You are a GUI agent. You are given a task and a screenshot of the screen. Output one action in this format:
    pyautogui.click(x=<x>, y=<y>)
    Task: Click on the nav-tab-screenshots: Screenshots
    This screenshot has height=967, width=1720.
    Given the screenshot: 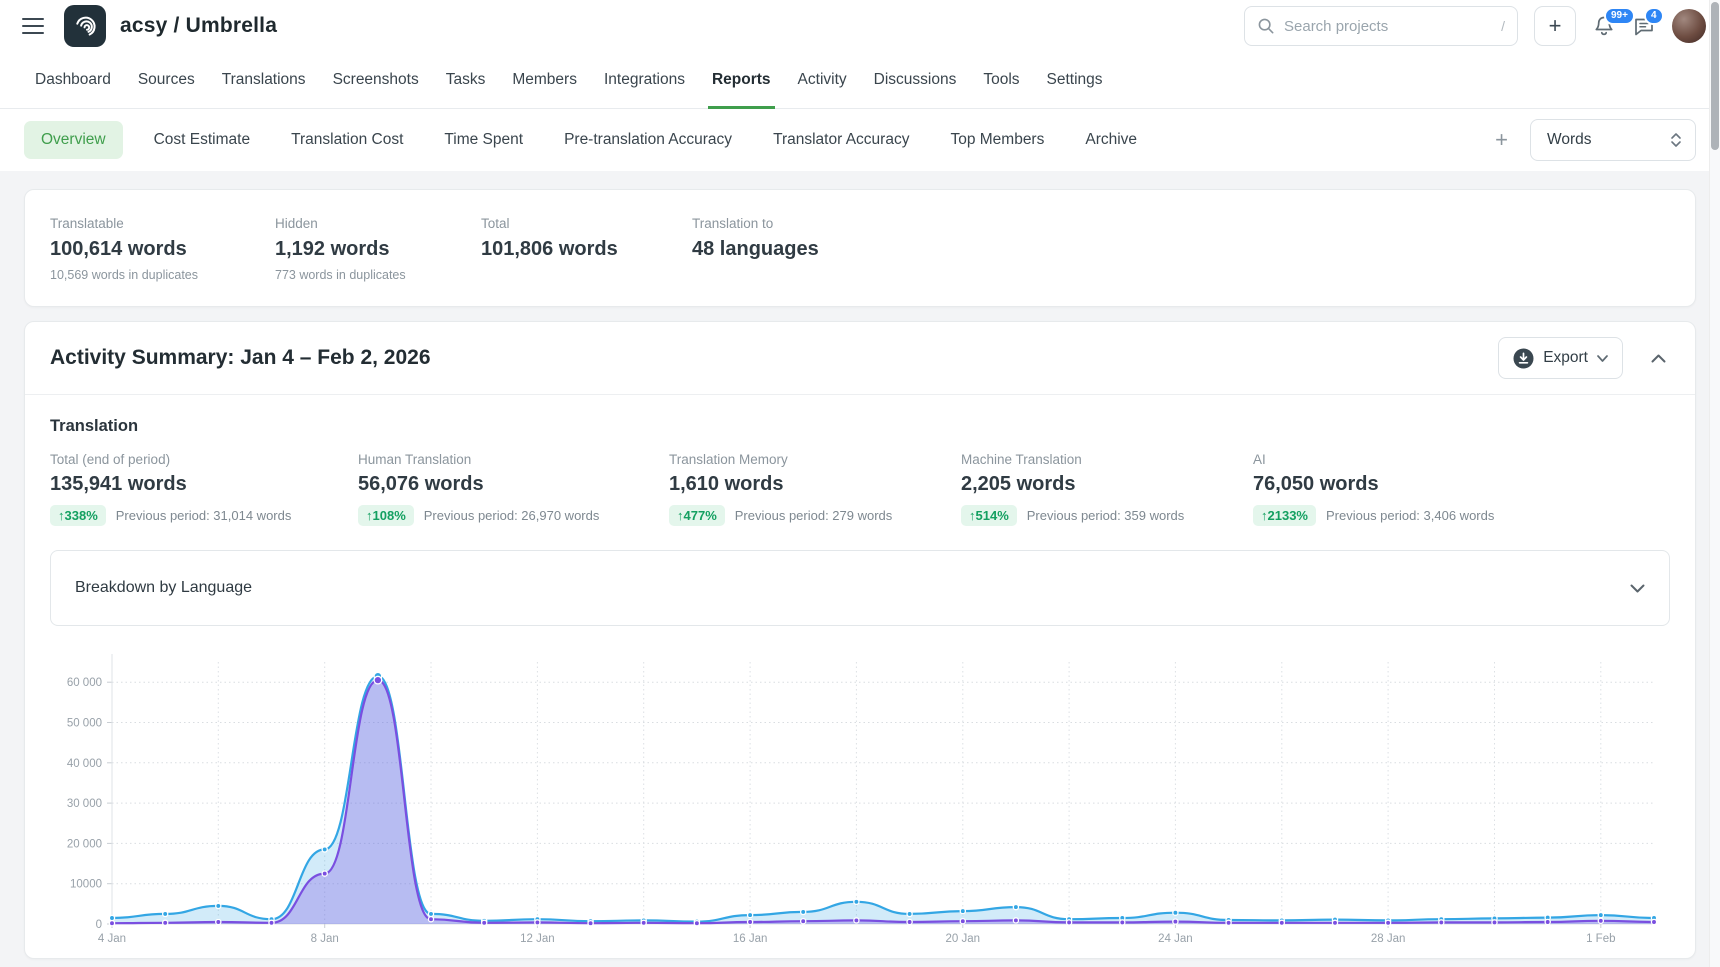 What is the action you would take?
    pyautogui.click(x=375, y=79)
    